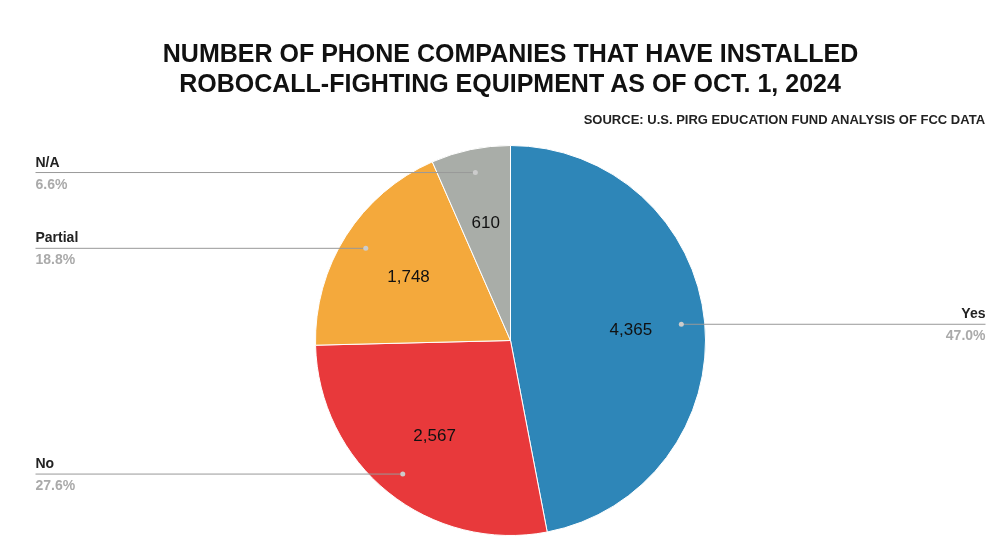  What do you see at coordinates (973, 313) in the screenshot?
I see `slice-label: Yes` at bounding box center [973, 313].